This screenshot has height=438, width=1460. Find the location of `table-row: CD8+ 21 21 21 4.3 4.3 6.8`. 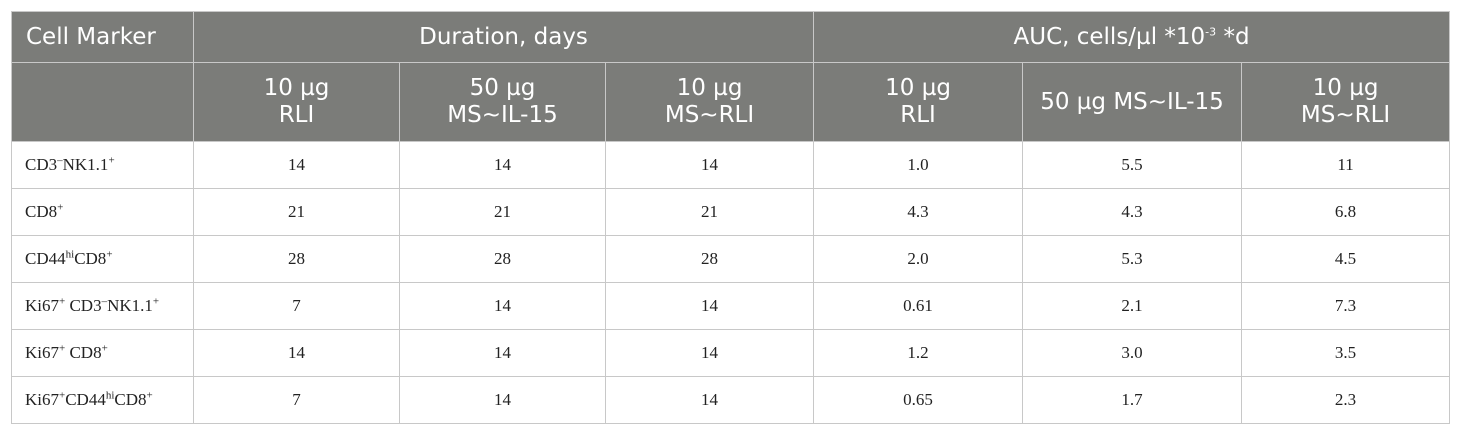

table-row: CD8+ 21 21 21 4.3 4.3 6.8 is located at coordinates (731, 212).